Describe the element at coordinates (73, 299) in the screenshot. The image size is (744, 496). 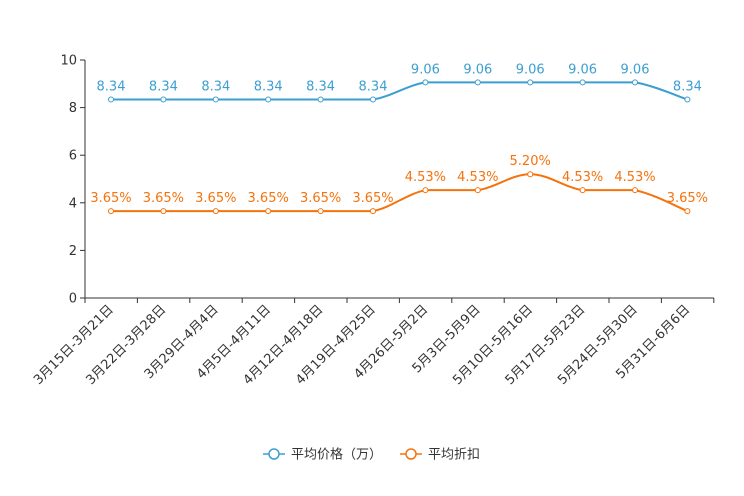
I see `y-tick-label: 0` at that location.